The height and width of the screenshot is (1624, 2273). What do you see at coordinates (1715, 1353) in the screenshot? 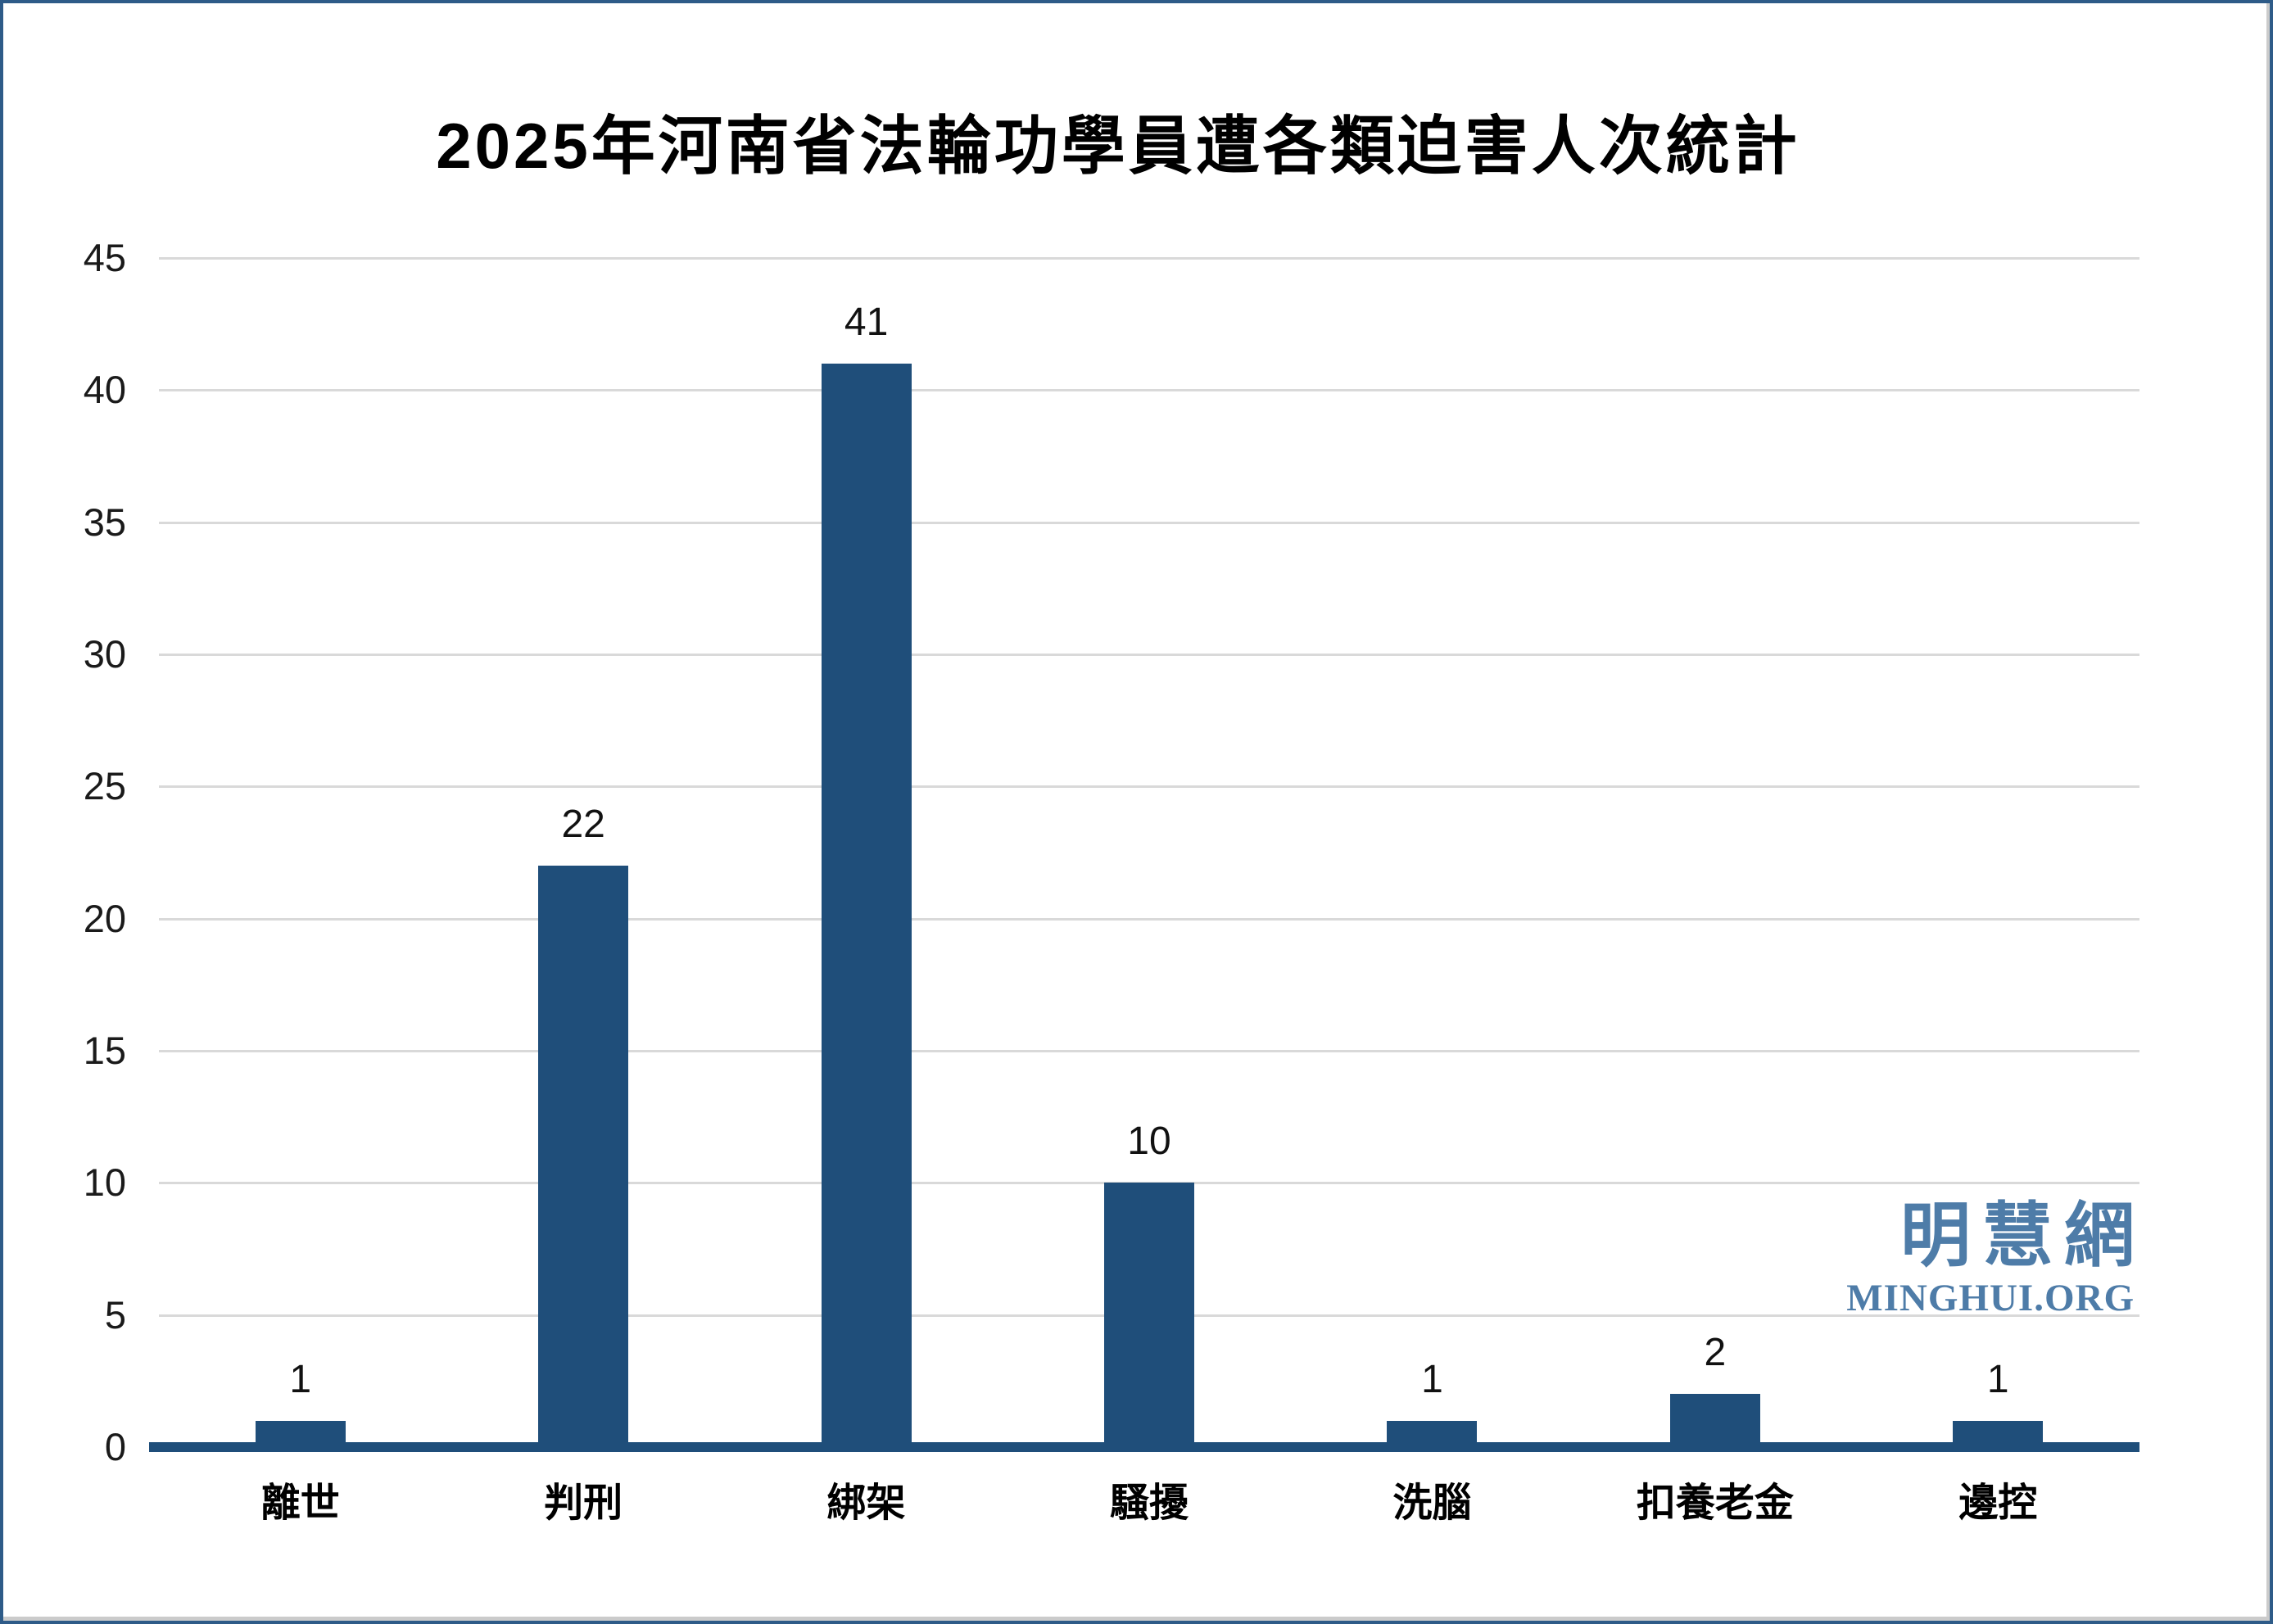
I see `bar-value-label: 2` at bounding box center [1715, 1353].